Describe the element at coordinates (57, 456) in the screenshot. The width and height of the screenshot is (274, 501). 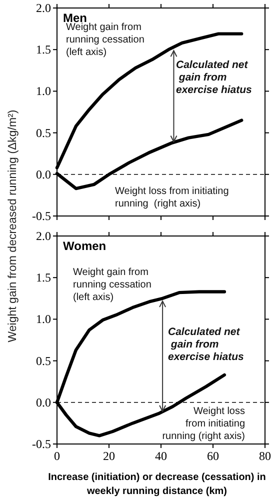
I see `x-tick-label: 0` at that location.